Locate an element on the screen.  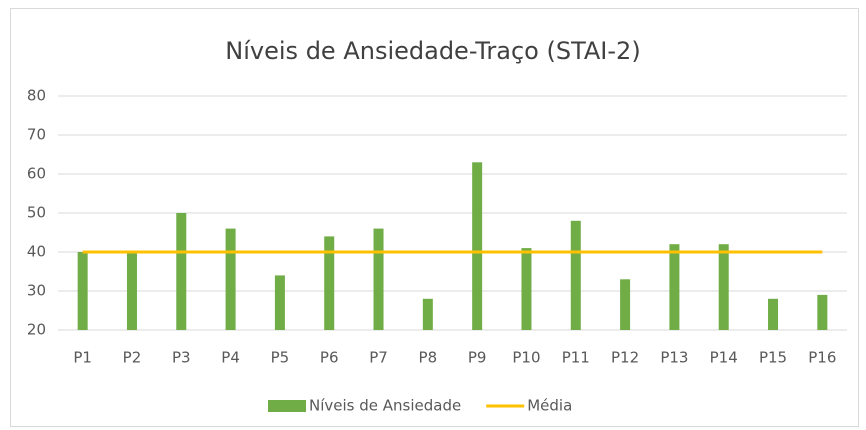
y-tick-label: 30 is located at coordinates (36, 291).